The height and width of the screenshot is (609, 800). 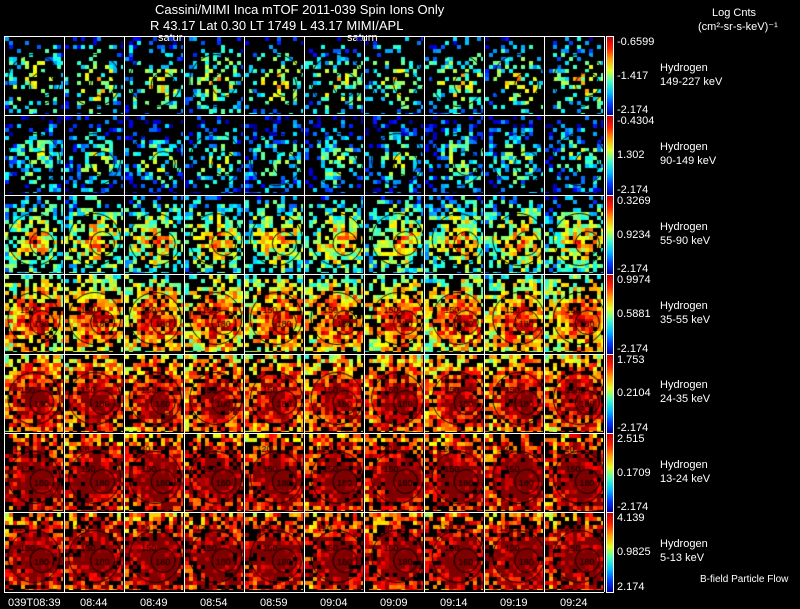 What do you see at coordinates (744, 579) in the screenshot?
I see `bfield-legend: B-field Particle Flow` at bounding box center [744, 579].